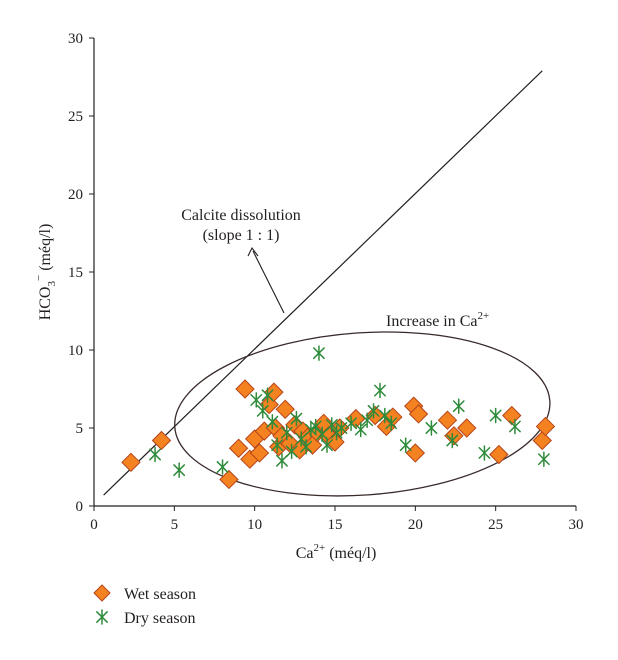 Image resolution: width=618 pixels, height=660 pixels. I want to click on legend-dry-asterisk, so click(102, 617).